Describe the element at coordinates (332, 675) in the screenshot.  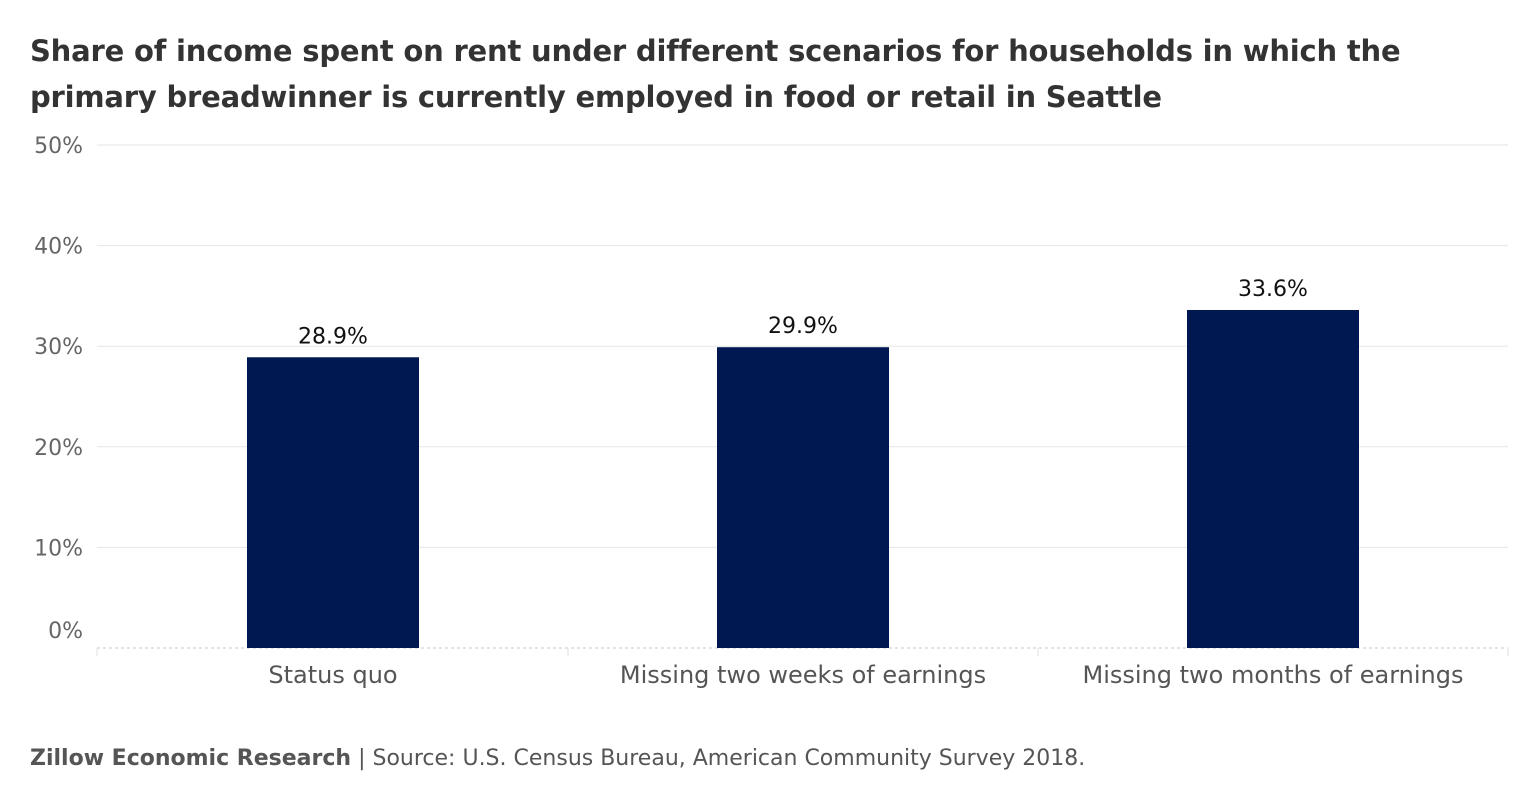
I see `x-tick-label: Status quo` at that location.